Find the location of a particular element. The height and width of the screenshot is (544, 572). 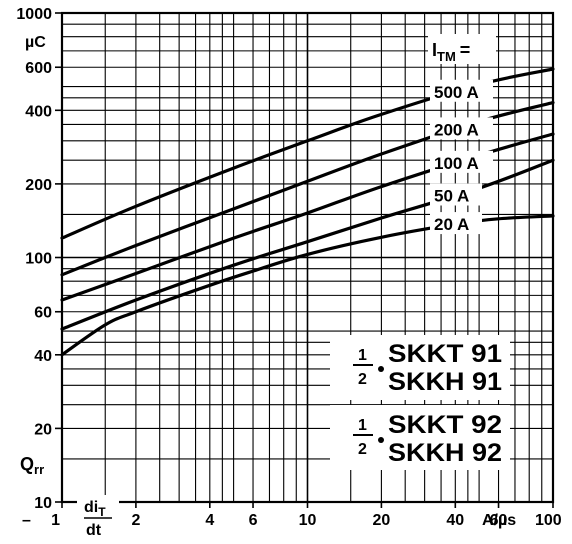

y-tick-label: 200 is located at coordinates (38, 185).